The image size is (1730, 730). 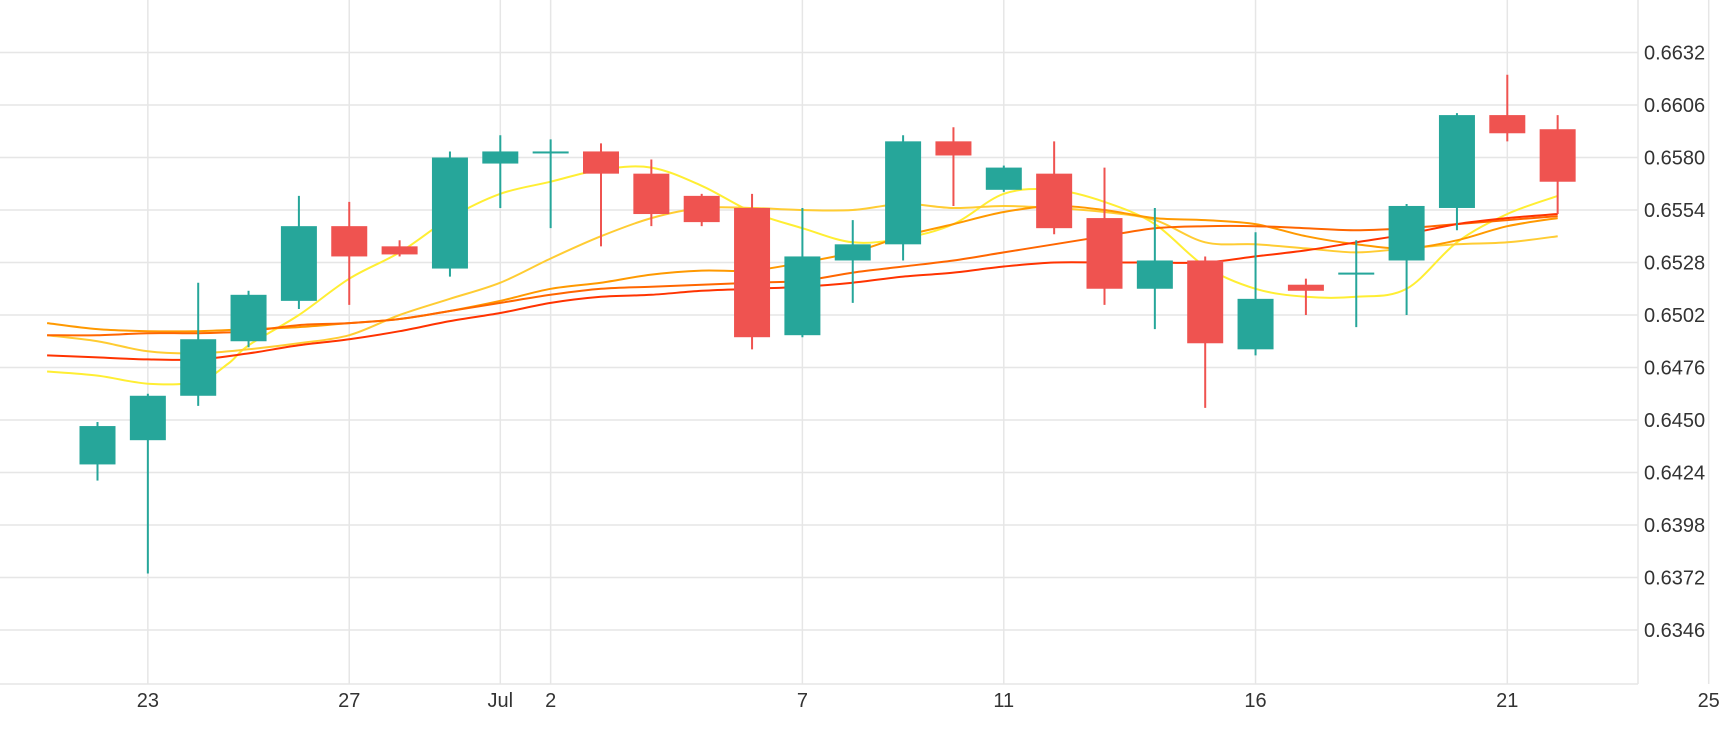 What do you see at coordinates (1674, 264) in the screenshot?
I see `y-tick-label: 0.6528` at bounding box center [1674, 264].